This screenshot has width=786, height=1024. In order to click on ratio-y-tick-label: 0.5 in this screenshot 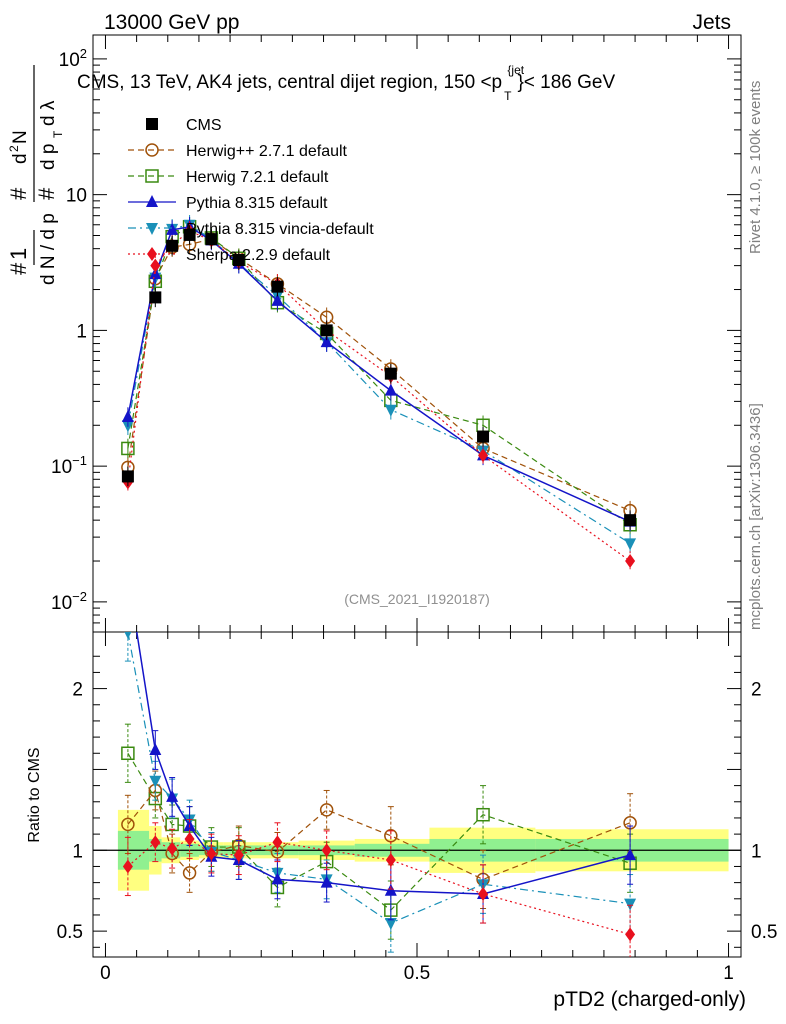, I will do `click(70, 932)`.